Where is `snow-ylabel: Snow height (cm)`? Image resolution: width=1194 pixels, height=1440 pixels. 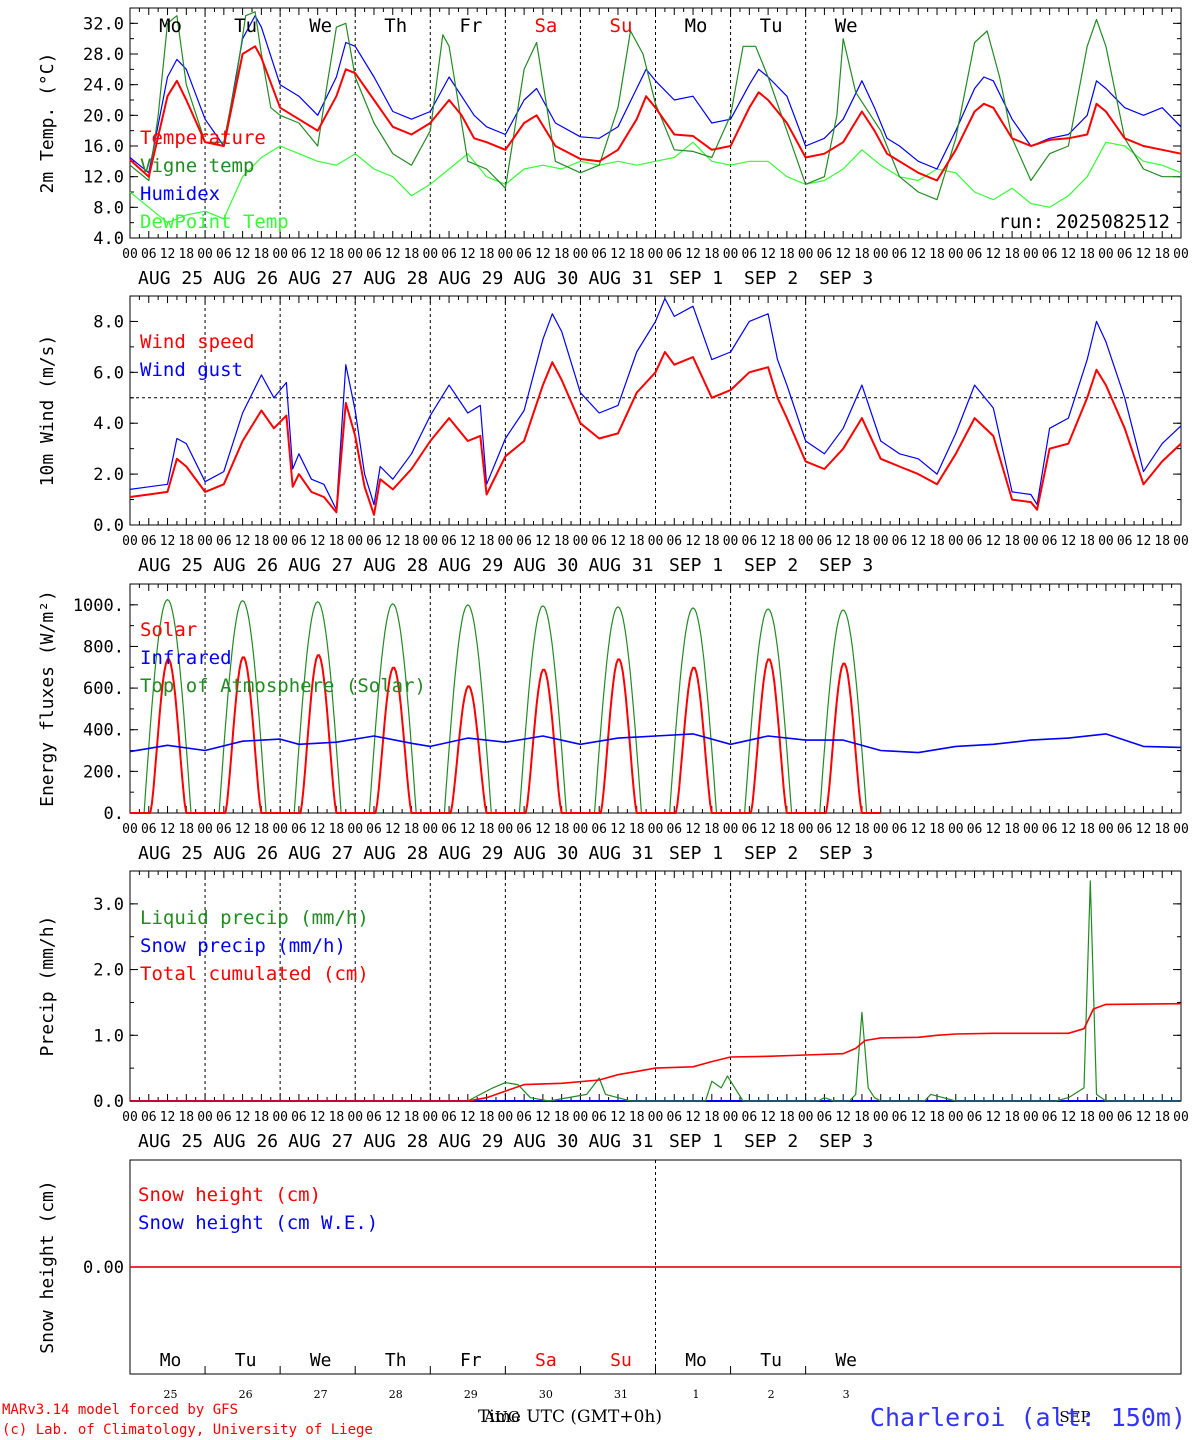
snow-ylabel: Snow height (cm) is located at coordinates (47, 1266).